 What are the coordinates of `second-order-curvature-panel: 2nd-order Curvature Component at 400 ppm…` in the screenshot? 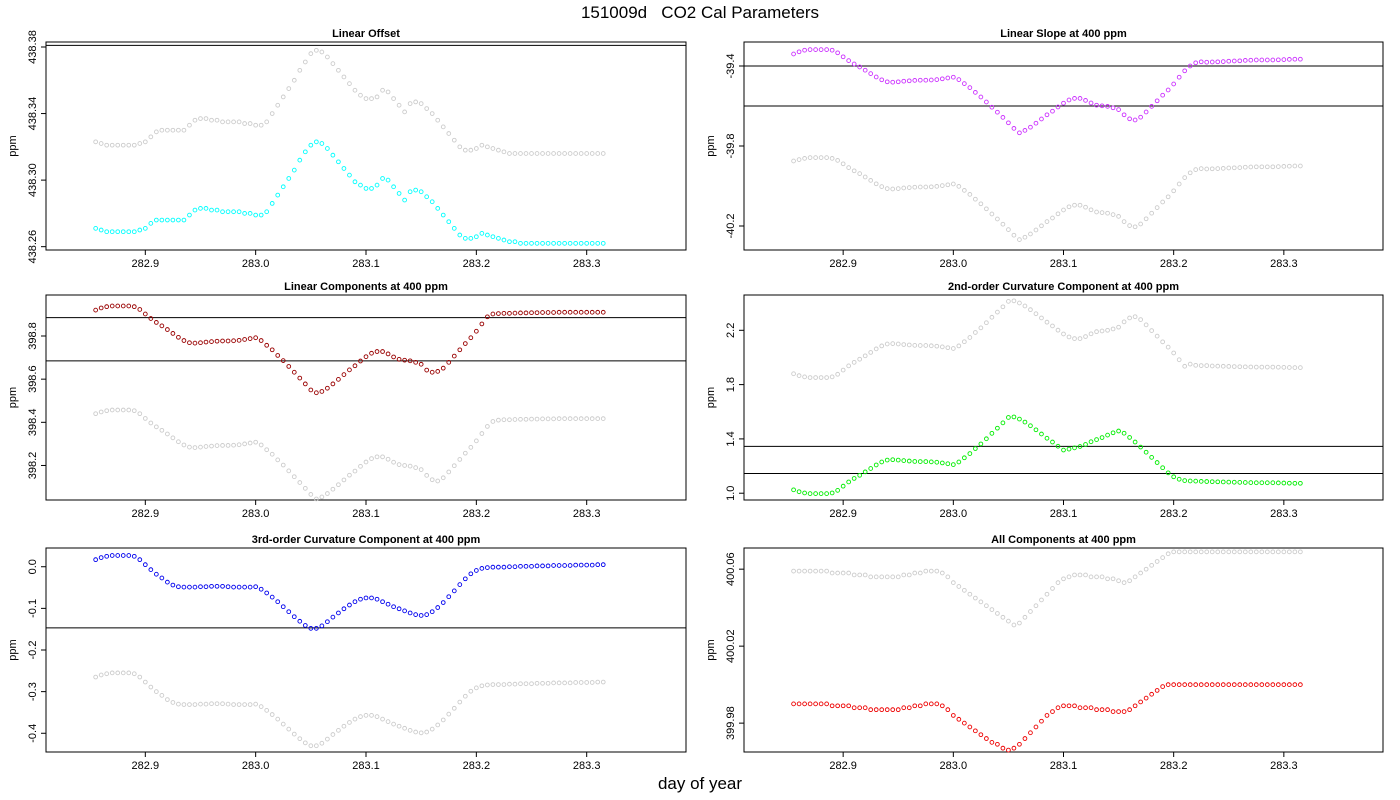 It's located at (1044, 400).